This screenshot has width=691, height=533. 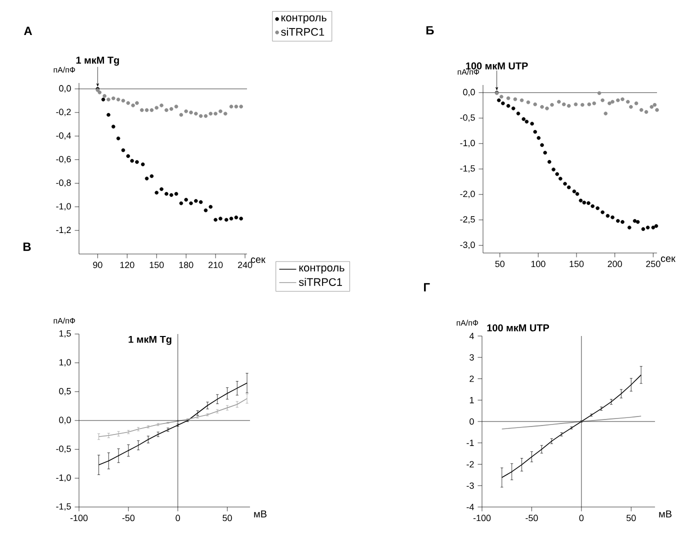 I want to click on y-tick-label: 1, so click(x=472, y=400).